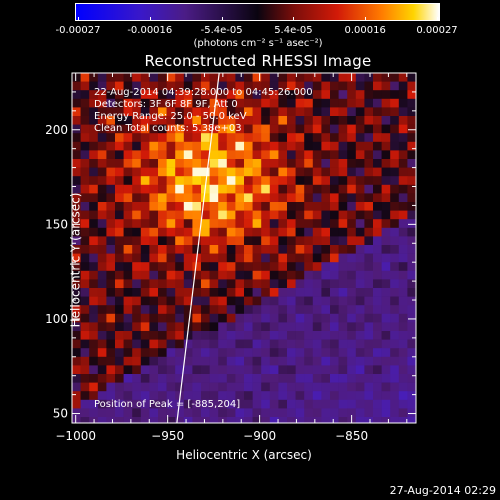  I want to click on chart-title: Reconstructed RHESSI Image, so click(258, 61).